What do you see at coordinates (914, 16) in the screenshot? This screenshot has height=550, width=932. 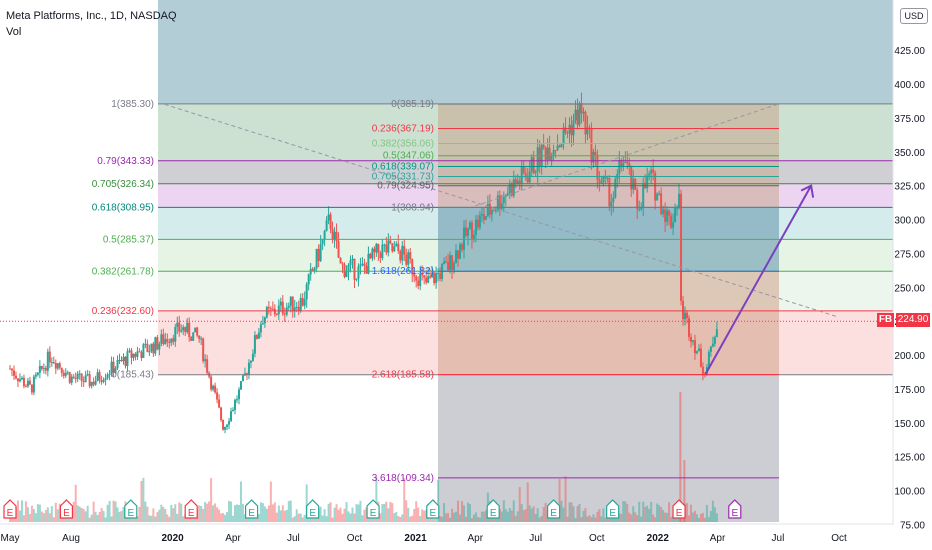 I see `currency-badge: USD` at bounding box center [914, 16].